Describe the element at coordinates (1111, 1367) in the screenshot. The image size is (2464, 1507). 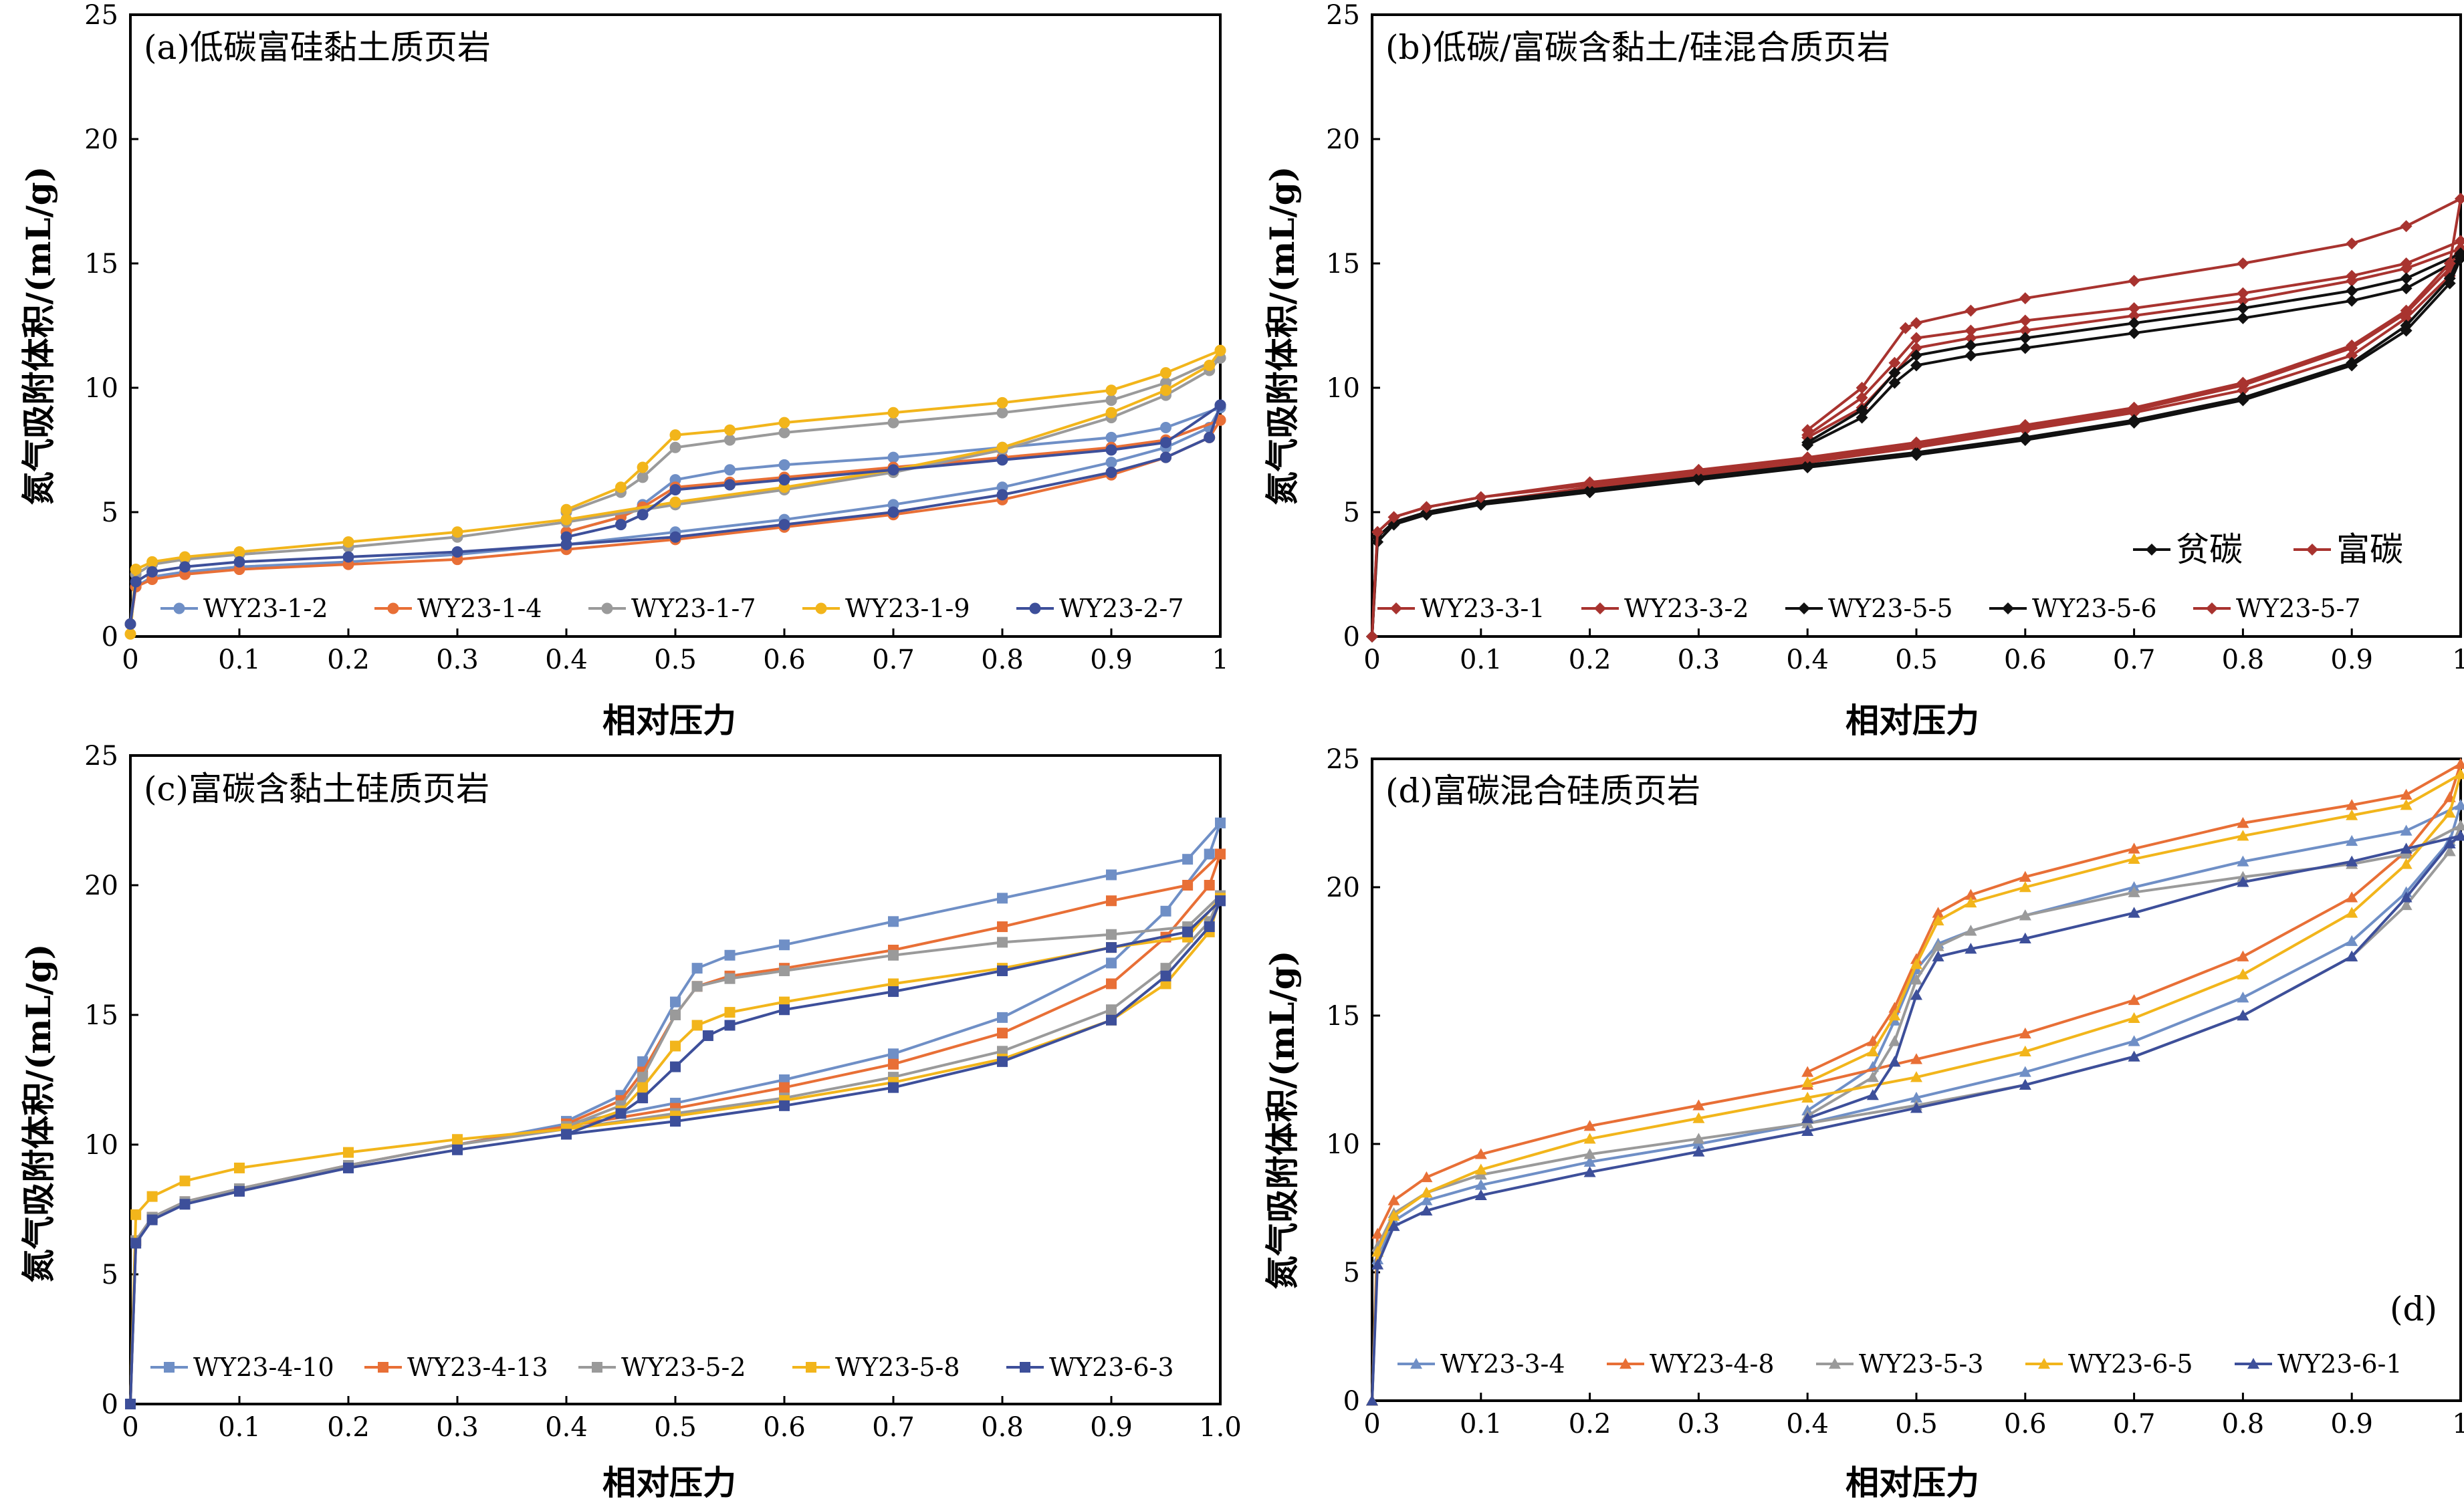
I see `legend-label: WY23-6-3` at that location.